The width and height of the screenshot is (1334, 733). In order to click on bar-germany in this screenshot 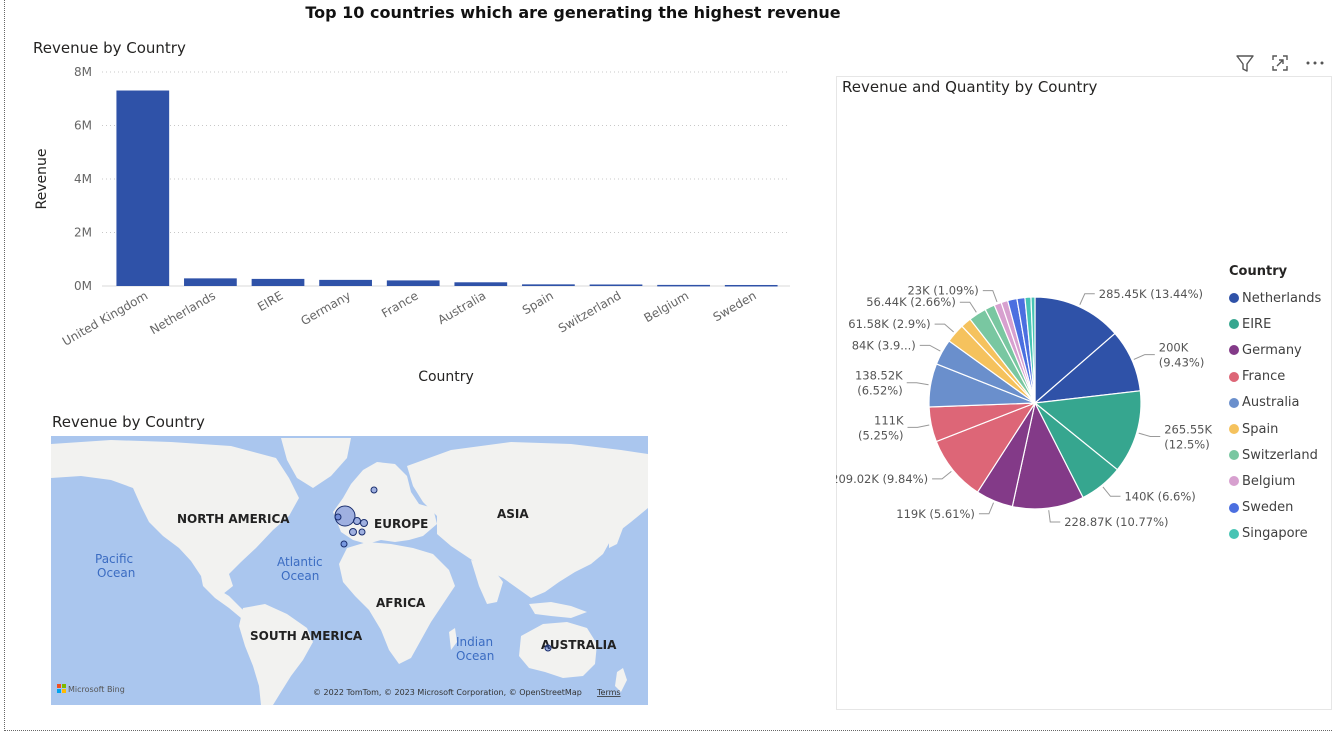, I will do `click(345, 282)`.